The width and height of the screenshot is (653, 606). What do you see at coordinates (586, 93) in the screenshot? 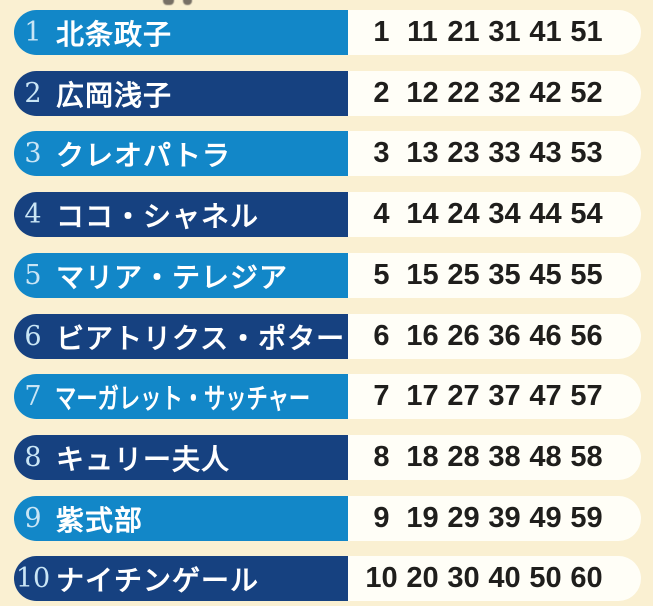
I see `answer-number: 52` at bounding box center [586, 93].